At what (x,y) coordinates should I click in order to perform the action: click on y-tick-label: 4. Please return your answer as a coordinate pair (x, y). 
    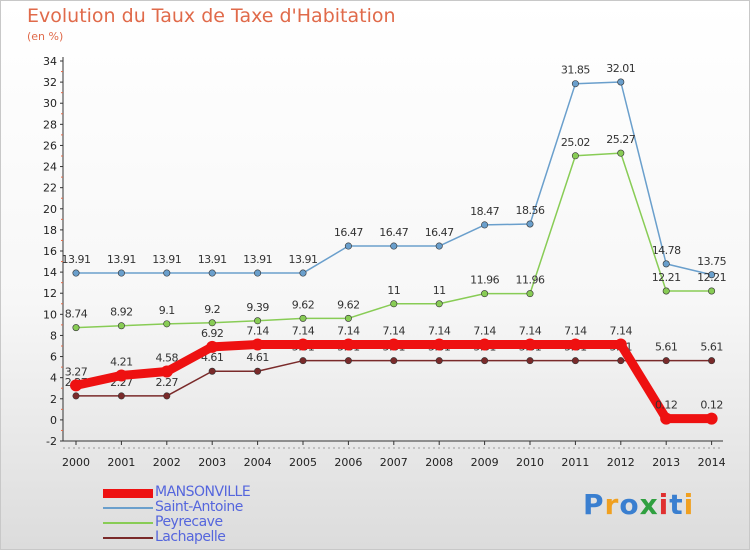
    Looking at the image, I should click on (53, 378).